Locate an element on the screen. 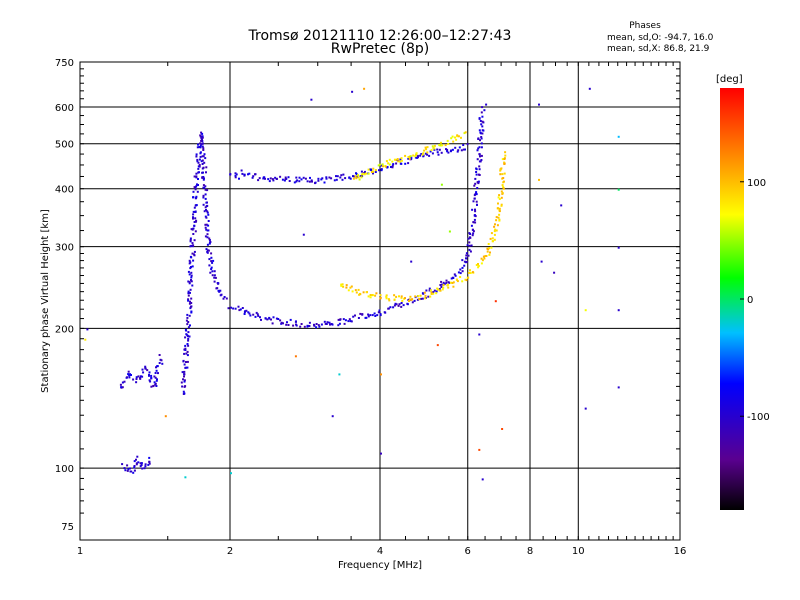 The image size is (800, 600). x-tick-label: 16 is located at coordinates (680, 551).